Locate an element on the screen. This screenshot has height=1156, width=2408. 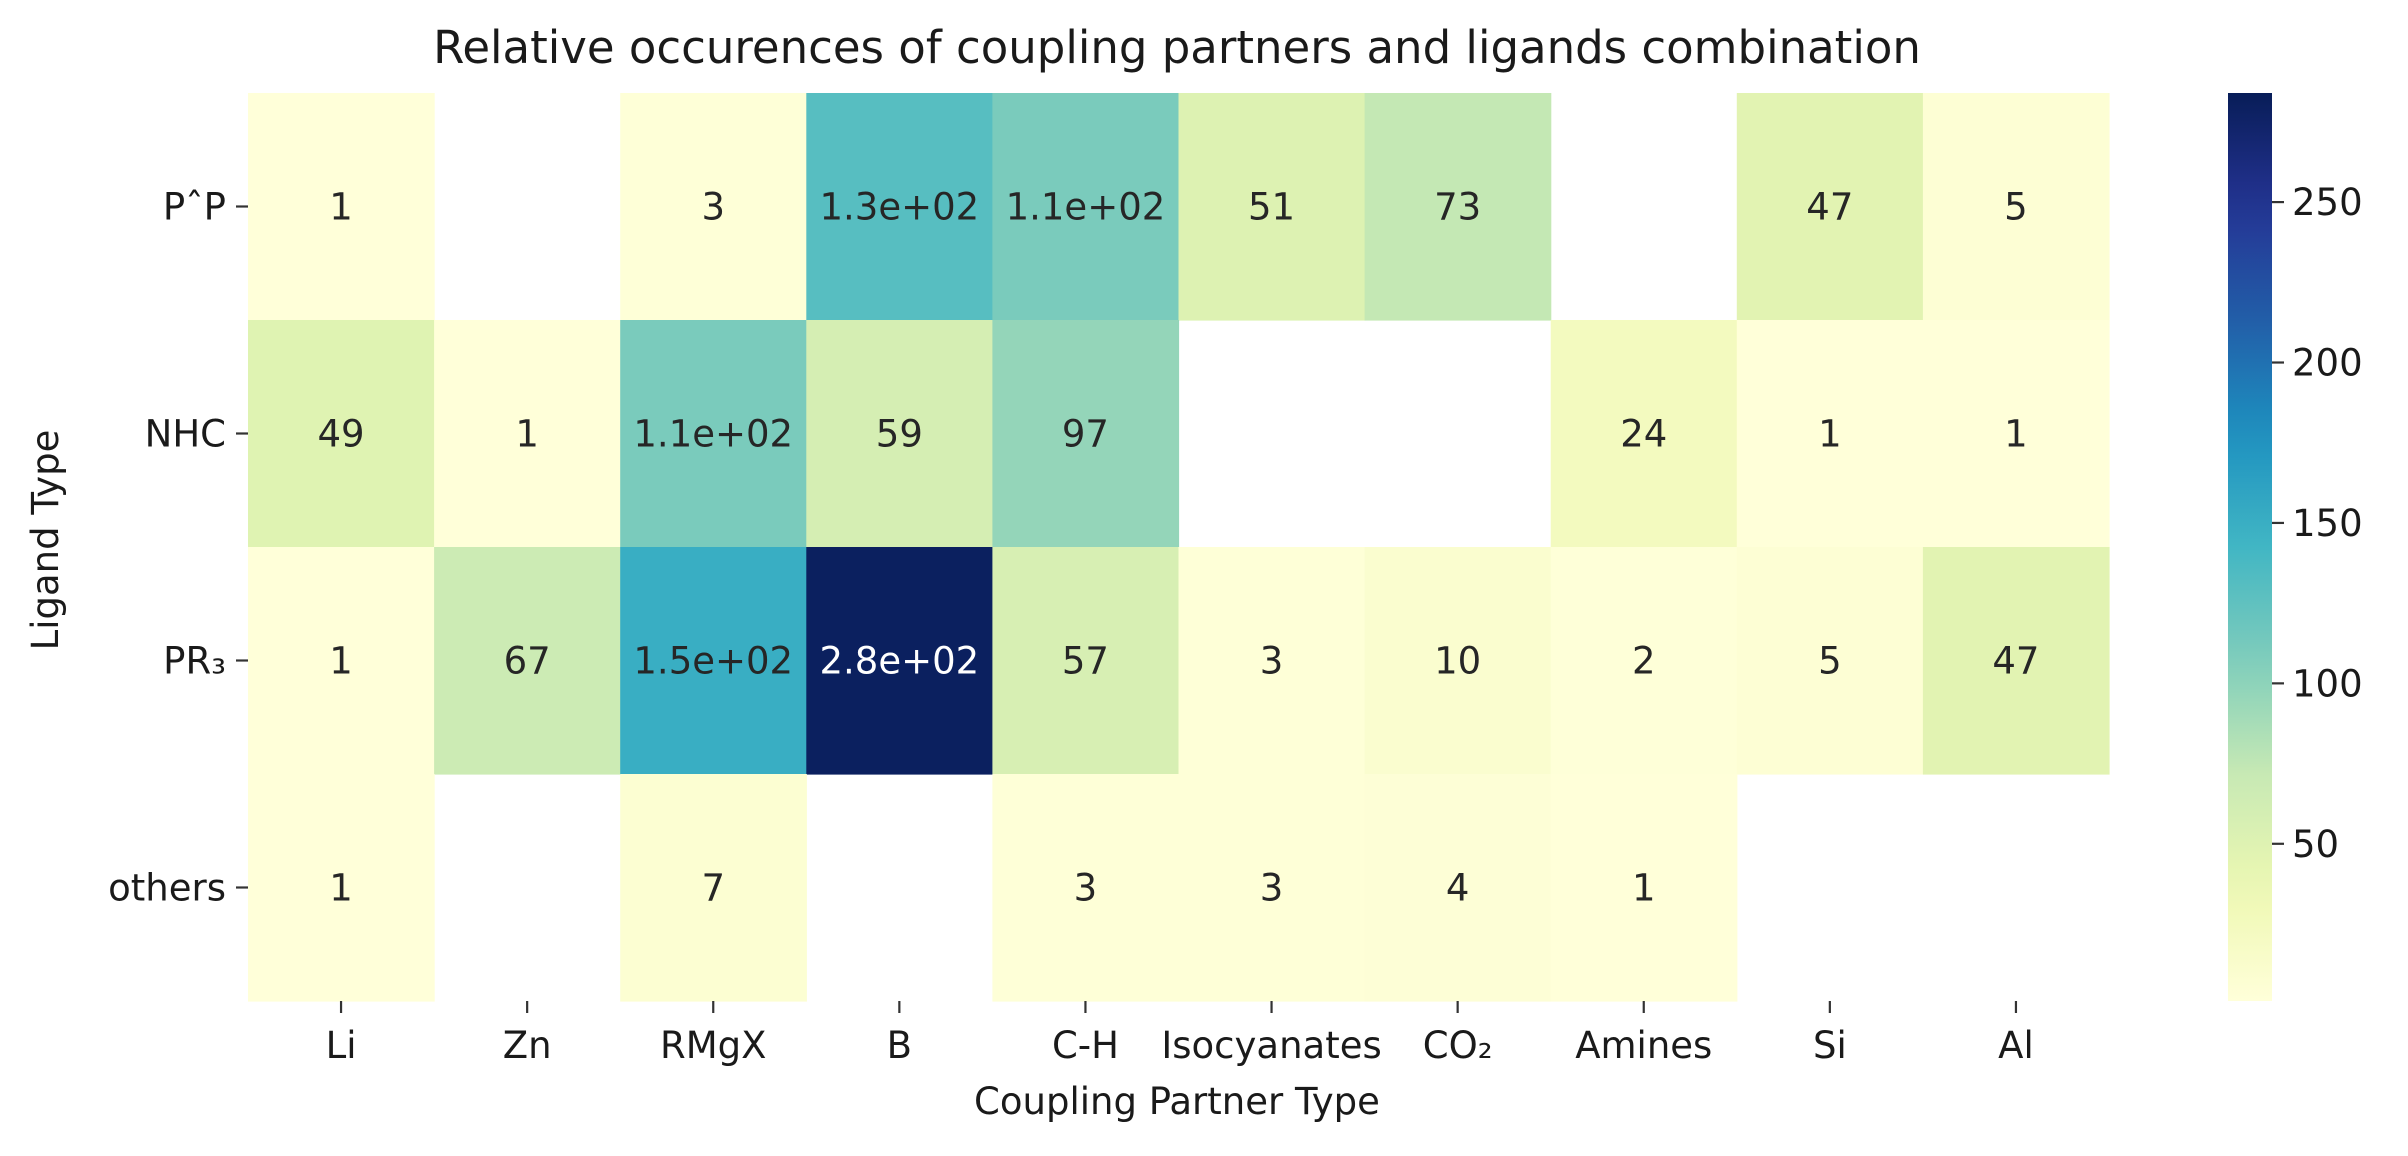
y-axis-label: Ligand Type is located at coordinates (45, 540).